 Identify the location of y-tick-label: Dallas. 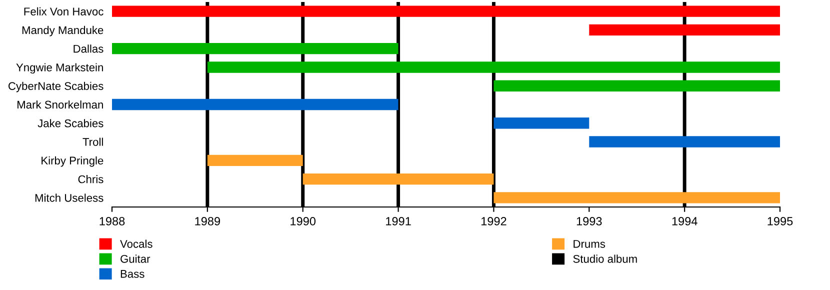
(89, 48).